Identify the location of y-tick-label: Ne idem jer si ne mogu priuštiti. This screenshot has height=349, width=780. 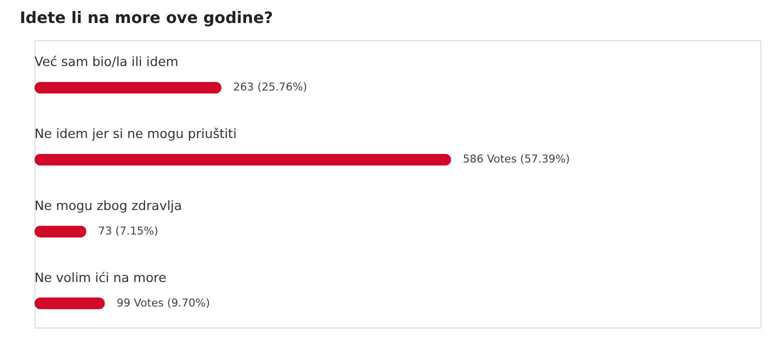
(135, 134).